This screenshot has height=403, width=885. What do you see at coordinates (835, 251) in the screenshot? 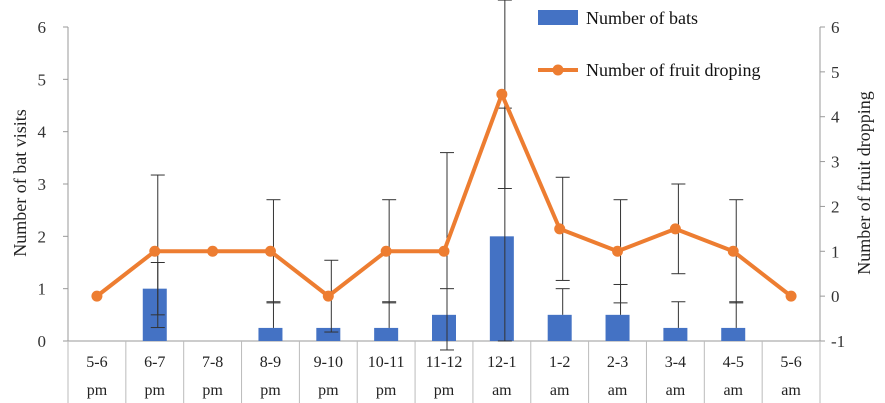
I see `right-axis-tick-label: 1` at bounding box center [835, 251].